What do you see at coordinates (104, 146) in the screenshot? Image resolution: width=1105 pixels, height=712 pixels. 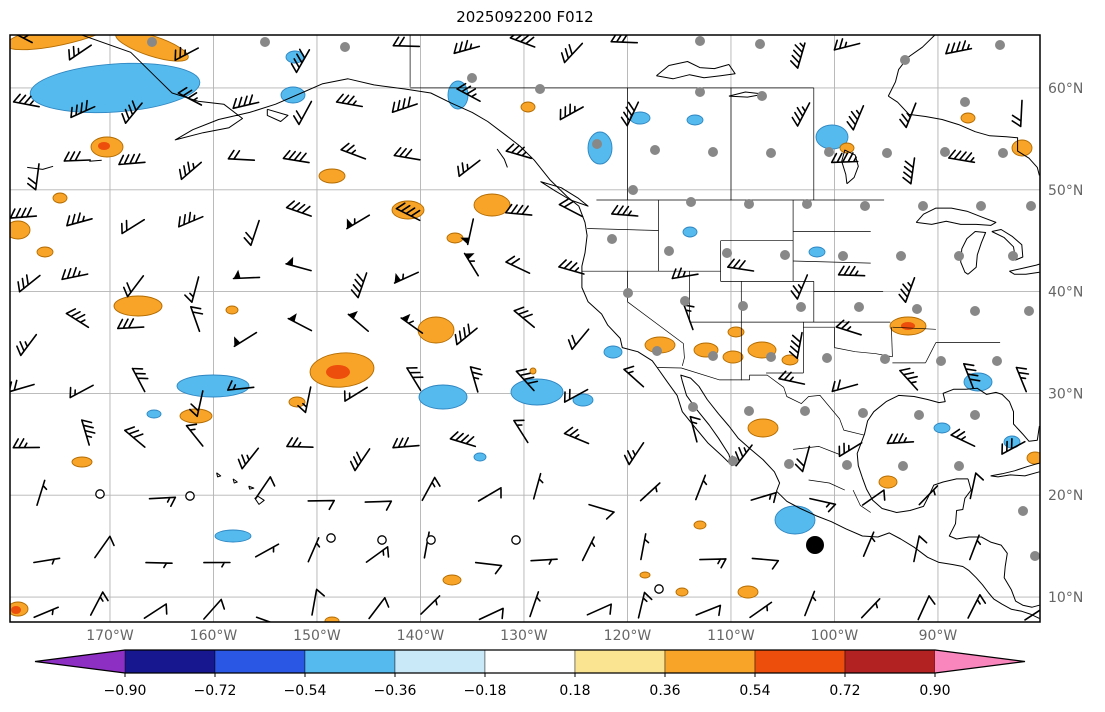 I see `anomaly-patch-strong-positive` at bounding box center [104, 146].